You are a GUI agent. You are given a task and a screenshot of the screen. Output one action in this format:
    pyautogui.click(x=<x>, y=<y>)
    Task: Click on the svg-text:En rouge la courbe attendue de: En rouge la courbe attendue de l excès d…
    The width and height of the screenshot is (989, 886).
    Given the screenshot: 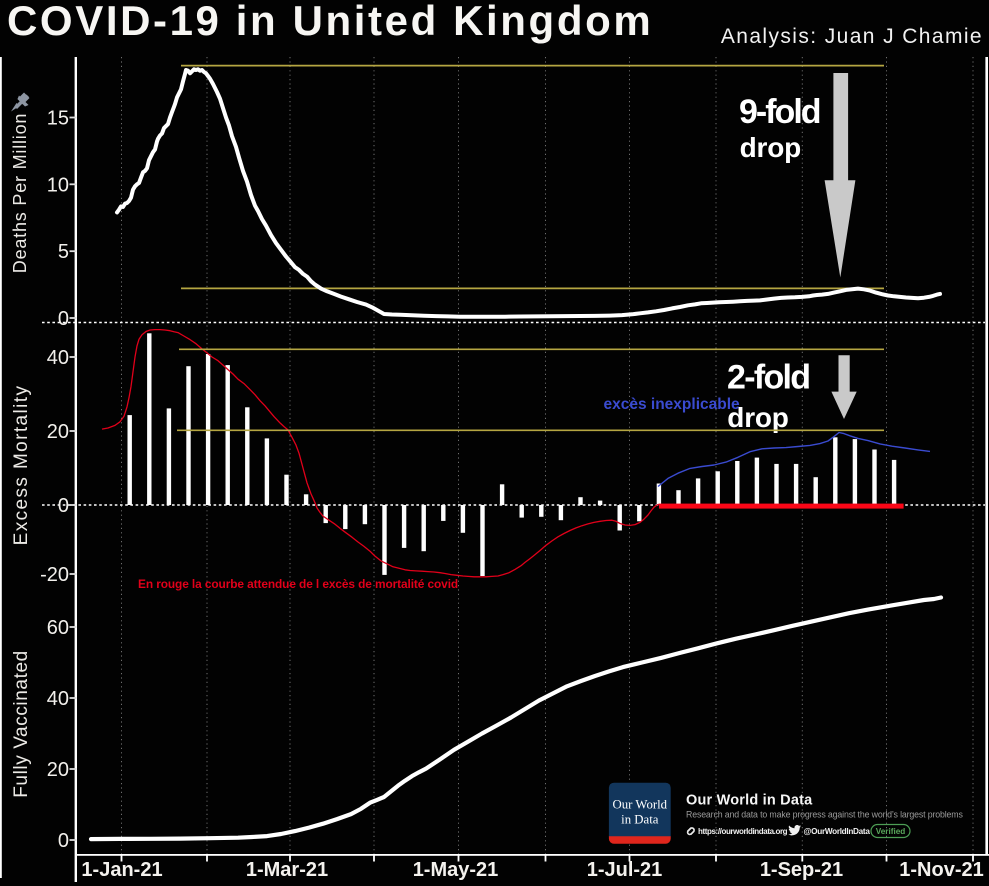 What is the action you would take?
    pyautogui.click(x=298, y=584)
    